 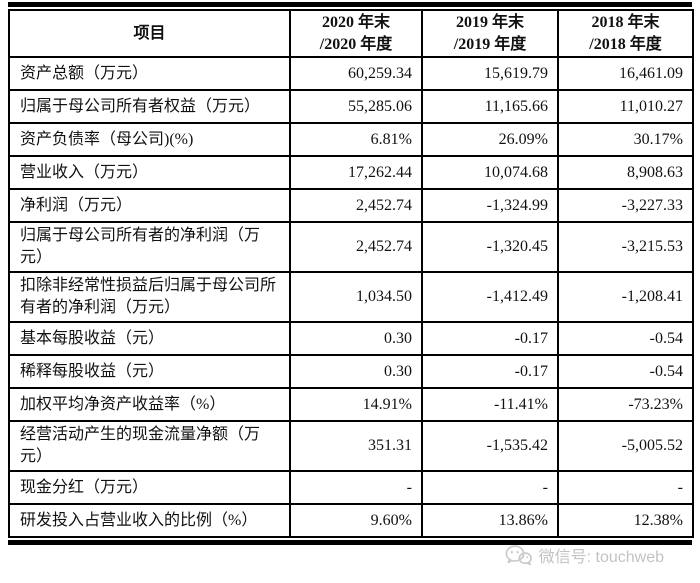 I want to click on header-2018: 2018 年末 /2018 年度, so click(x=625, y=33).